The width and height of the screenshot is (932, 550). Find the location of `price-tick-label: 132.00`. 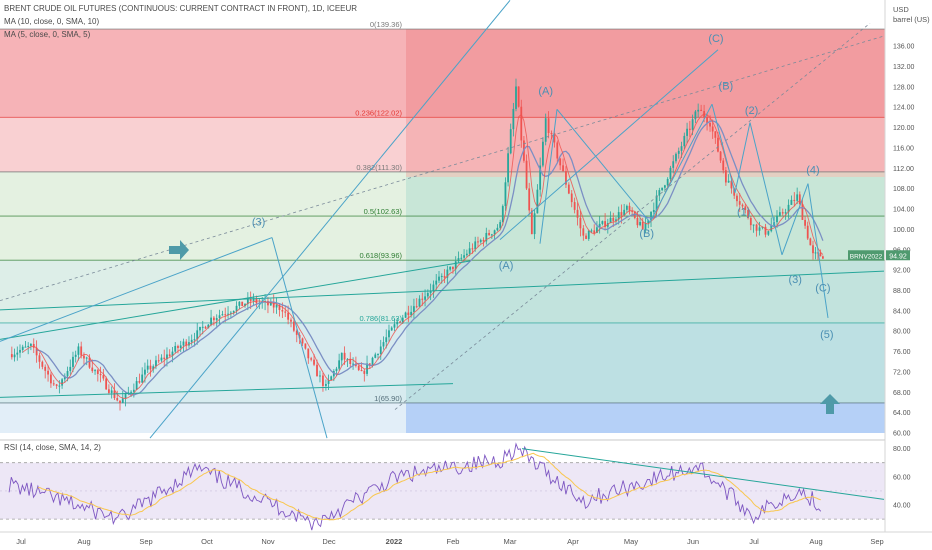

price-tick-label: 132.00 is located at coordinates (904, 67).